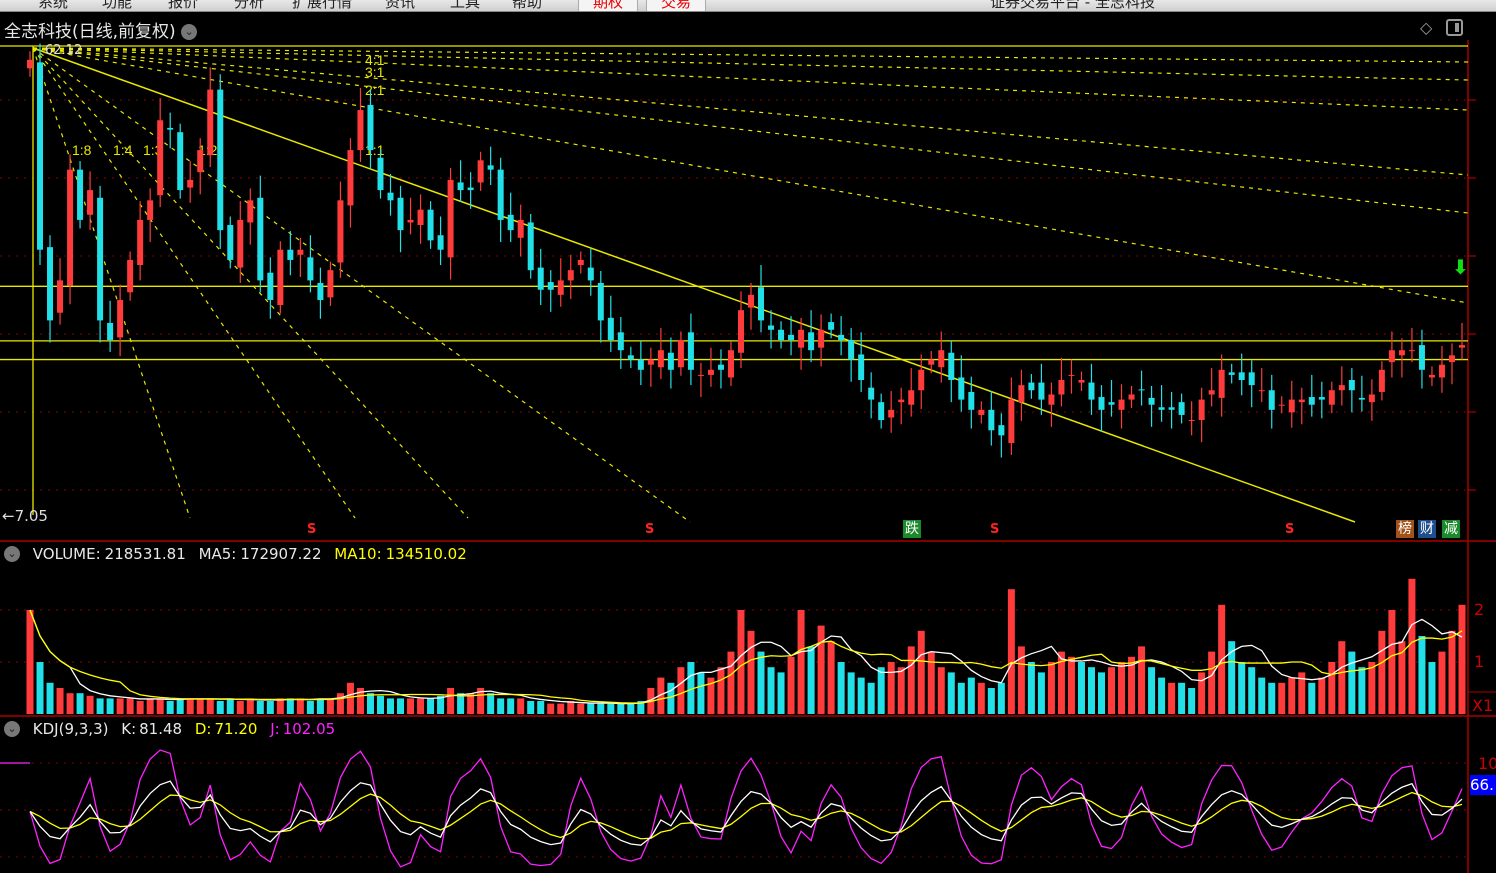  Describe the element at coordinates (249, 5) in the screenshot. I see `menu-item: 分析` at that location.